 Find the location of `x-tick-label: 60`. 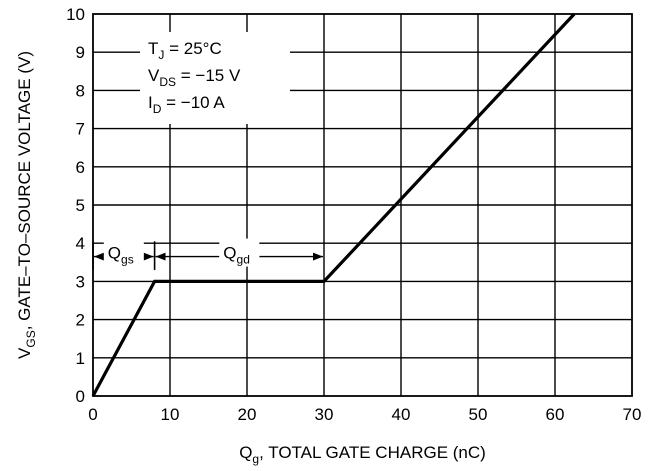

x-tick-label: 60 is located at coordinates (555, 414).